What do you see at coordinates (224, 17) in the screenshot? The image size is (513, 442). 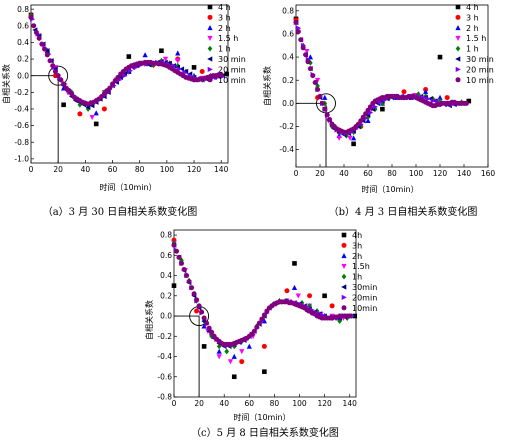 I see `legend-label: 3 h` at bounding box center [224, 17].